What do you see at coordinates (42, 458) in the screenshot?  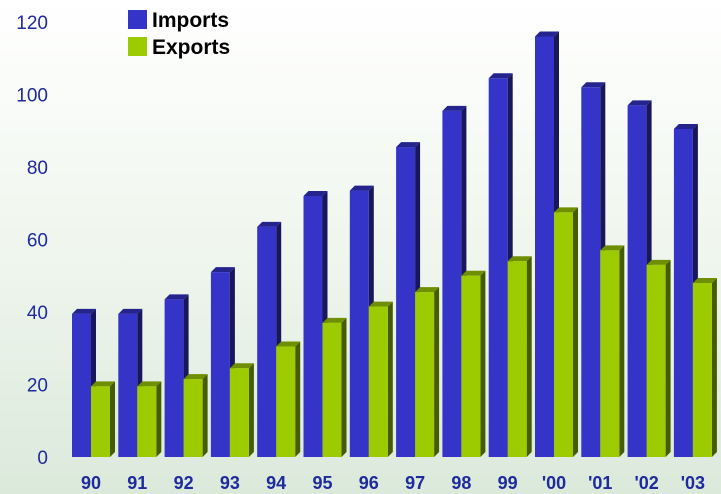 I see `y-tick-label-0: 0` at bounding box center [42, 458].